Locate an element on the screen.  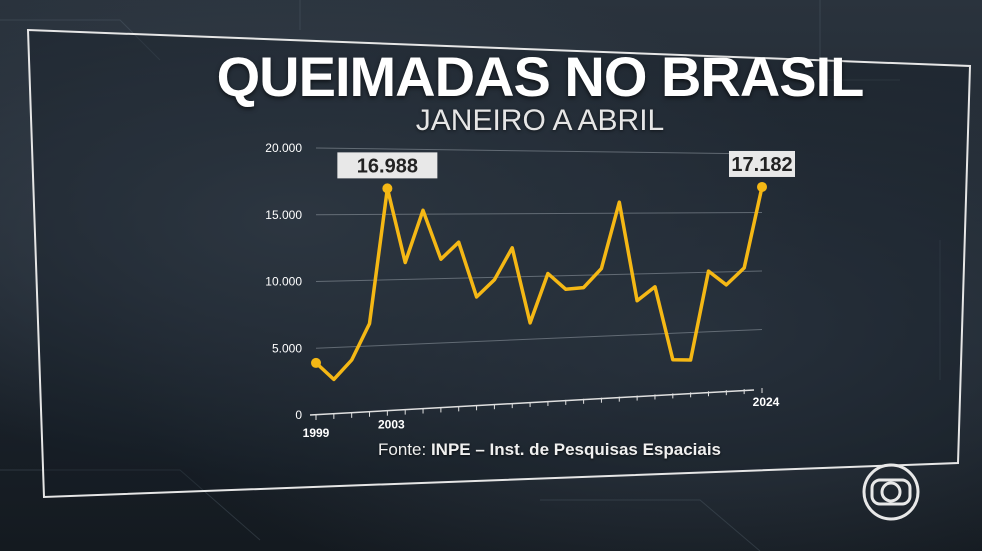
source-prefix: Fonte: is located at coordinates (402, 449).